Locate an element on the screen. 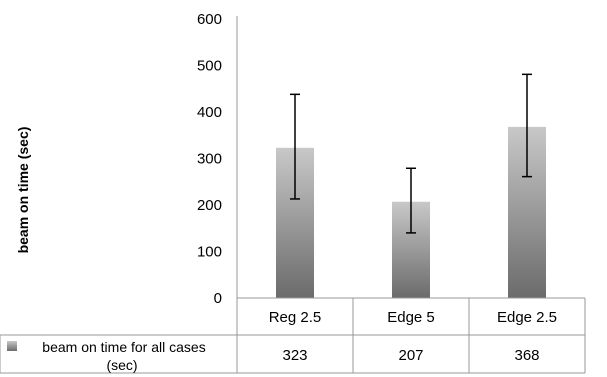  data-table-value: 368 is located at coordinates (526, 355).